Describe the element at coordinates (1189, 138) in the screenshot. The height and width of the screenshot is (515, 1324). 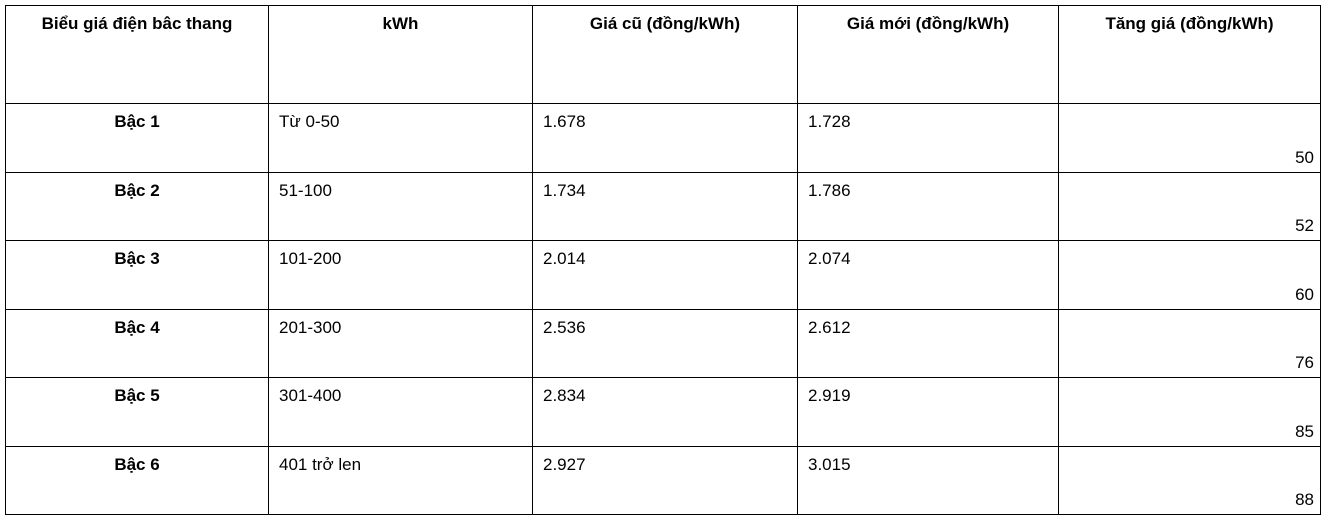
I see `table-cell: 50` at that location.